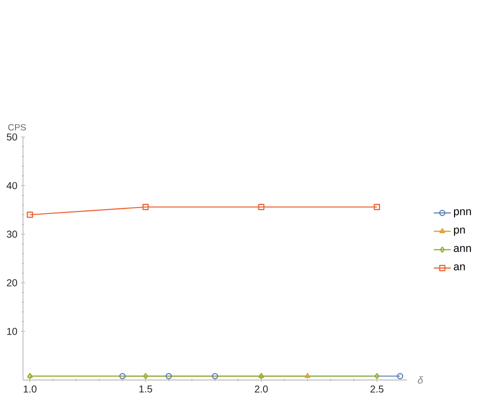  What do you see at coordinates (30, 389) in the screenshot?
I see `x-tick-label: 1.0` at bounding box center [30, 389].